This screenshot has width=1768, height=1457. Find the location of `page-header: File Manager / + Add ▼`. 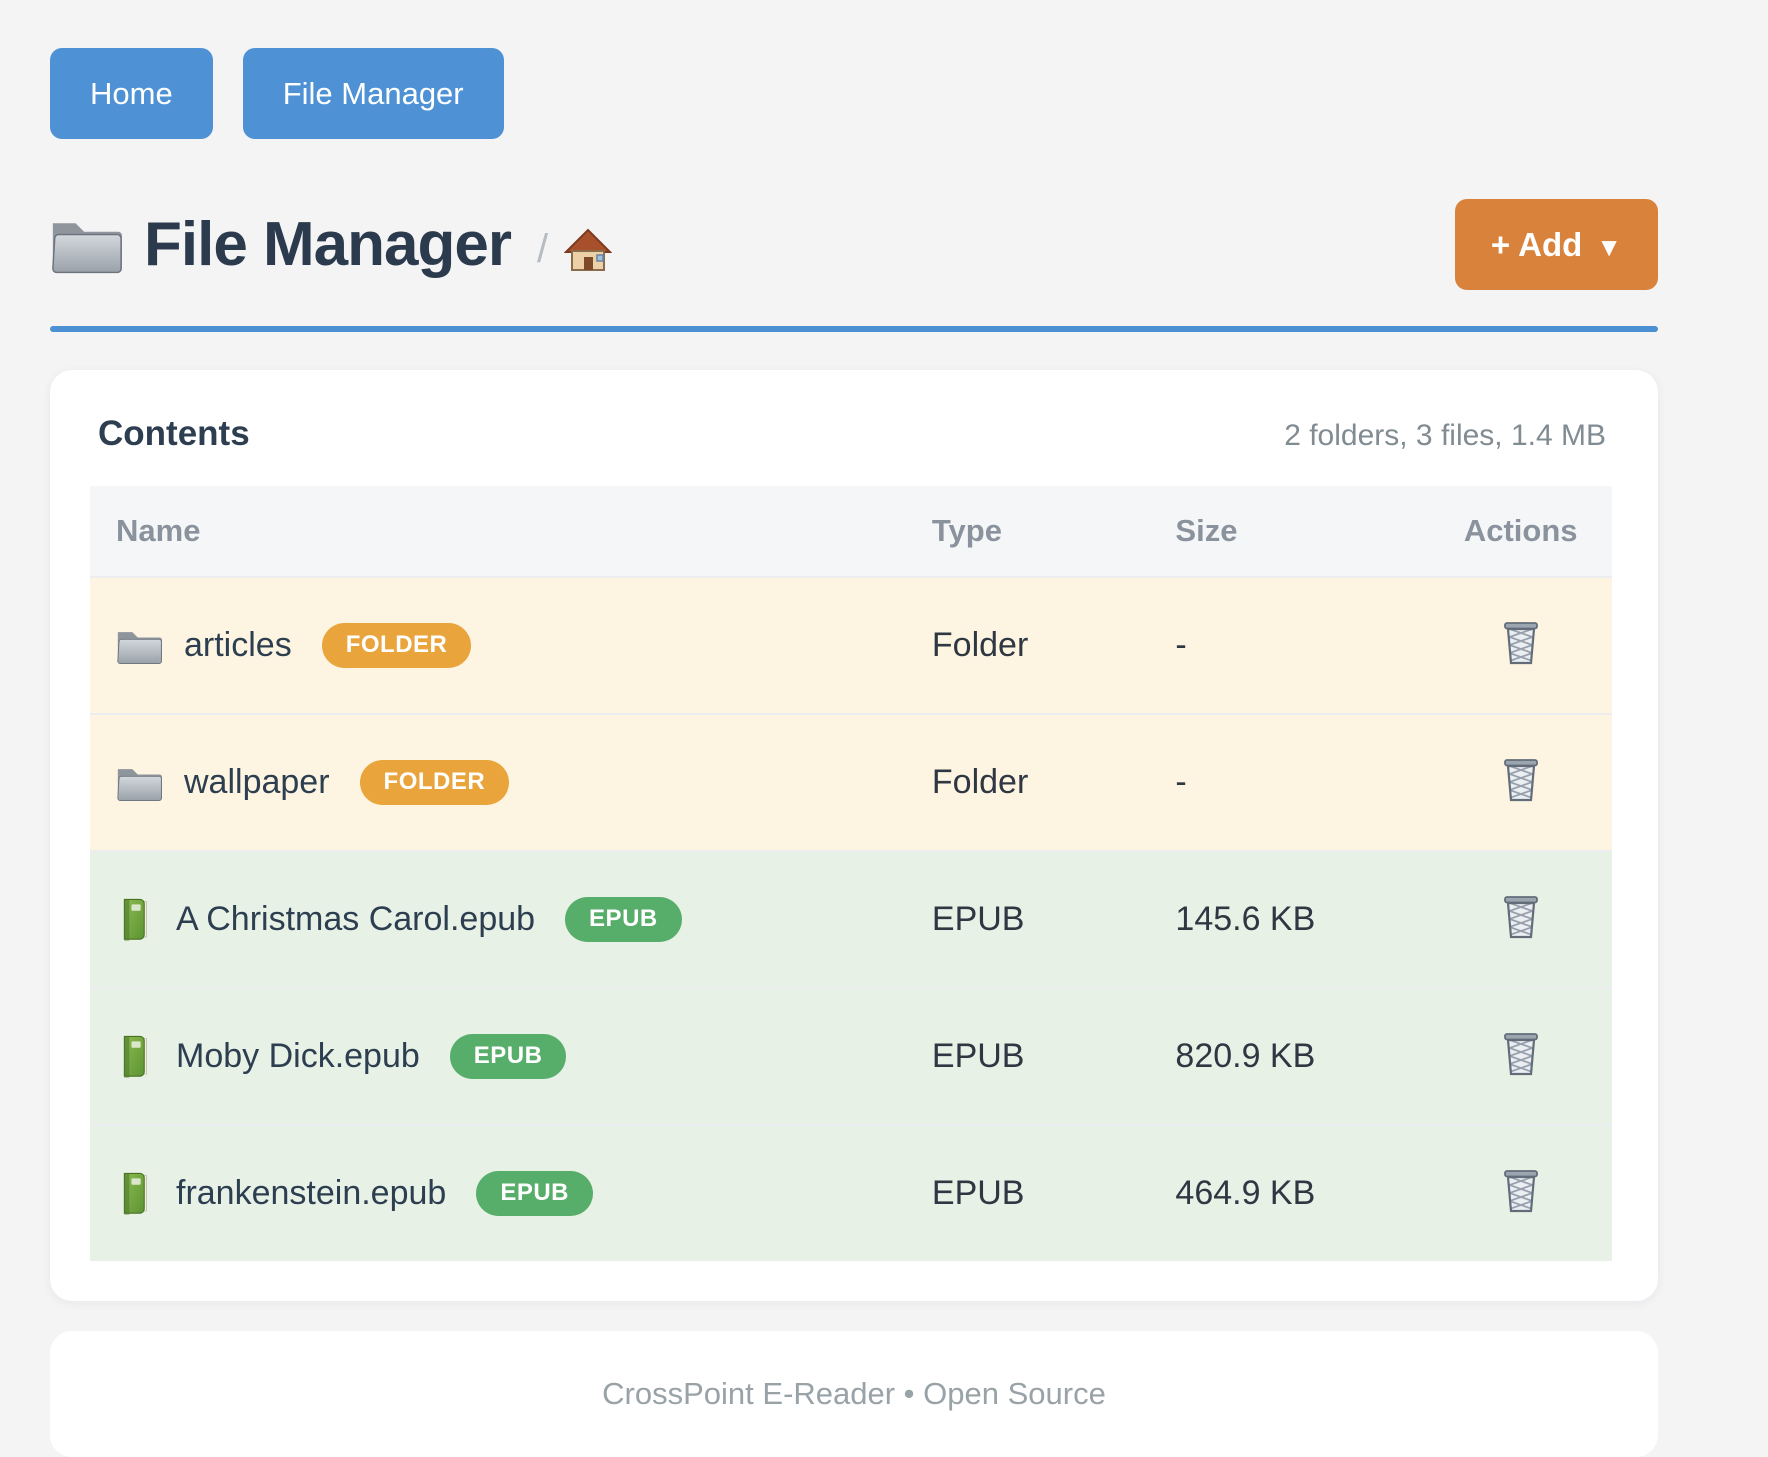

page-header: File Manager / + Add ▼ is located at coordinates (854, 244).